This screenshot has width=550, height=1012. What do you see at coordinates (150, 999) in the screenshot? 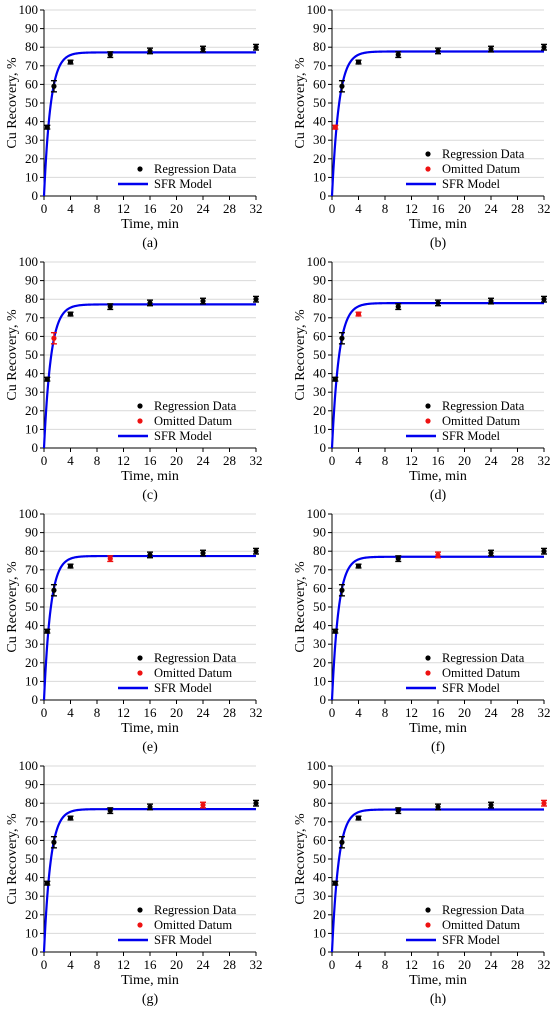
I see `panel-label: (g)` at bounding box center [150, 999].